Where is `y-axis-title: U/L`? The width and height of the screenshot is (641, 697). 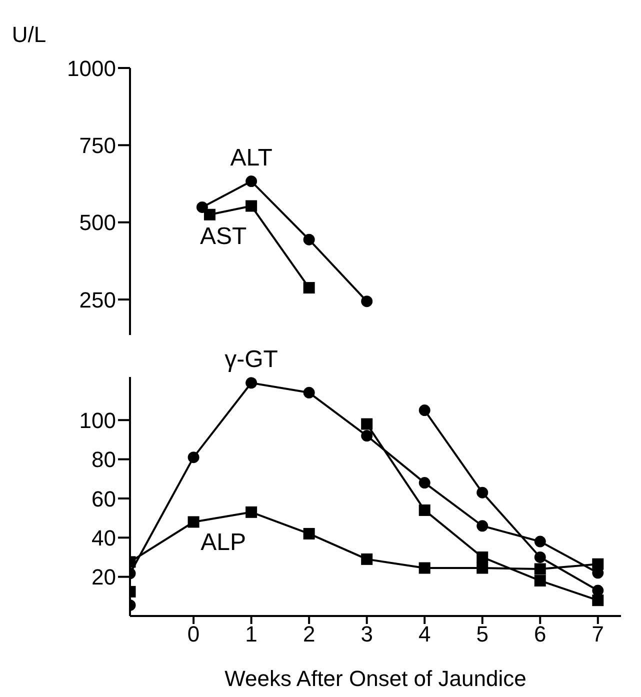
y-axis-title: U/L is located at coordinates (29, 34).